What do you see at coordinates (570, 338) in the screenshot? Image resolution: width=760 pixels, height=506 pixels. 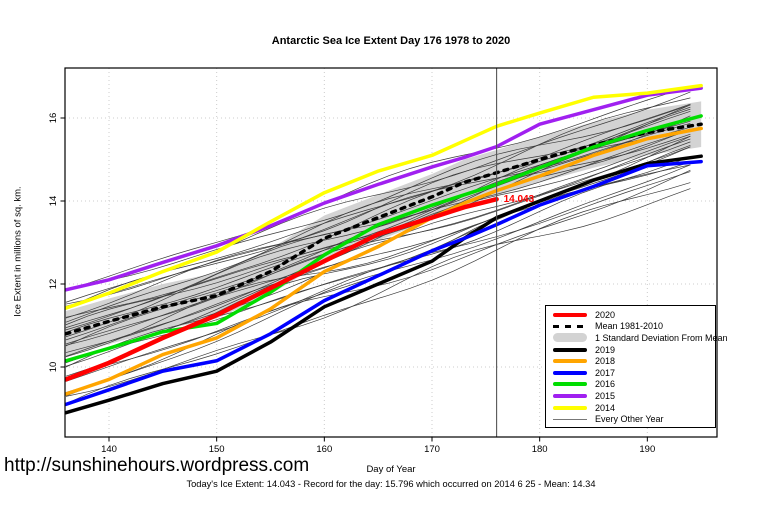 I see `legend-swatch-band` at bounding box center [570, 338].